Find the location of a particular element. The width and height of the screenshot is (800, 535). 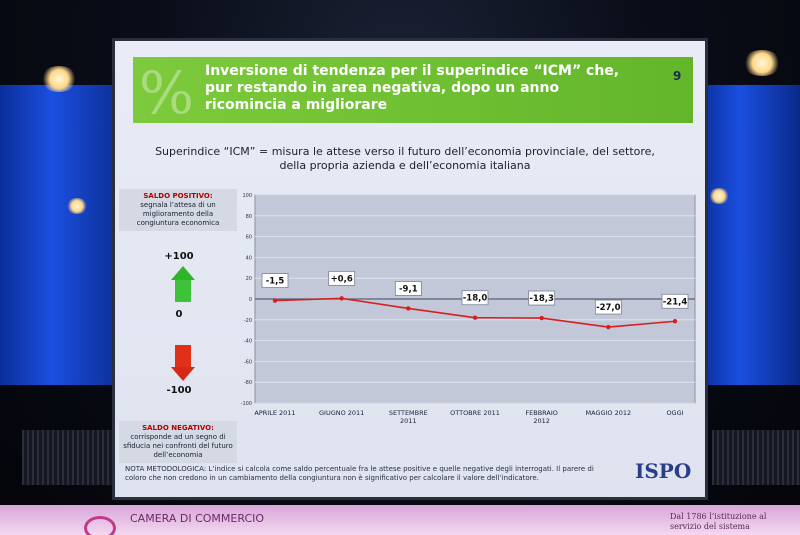

y-tick-label: 80 is located at coordinates (249, 217).